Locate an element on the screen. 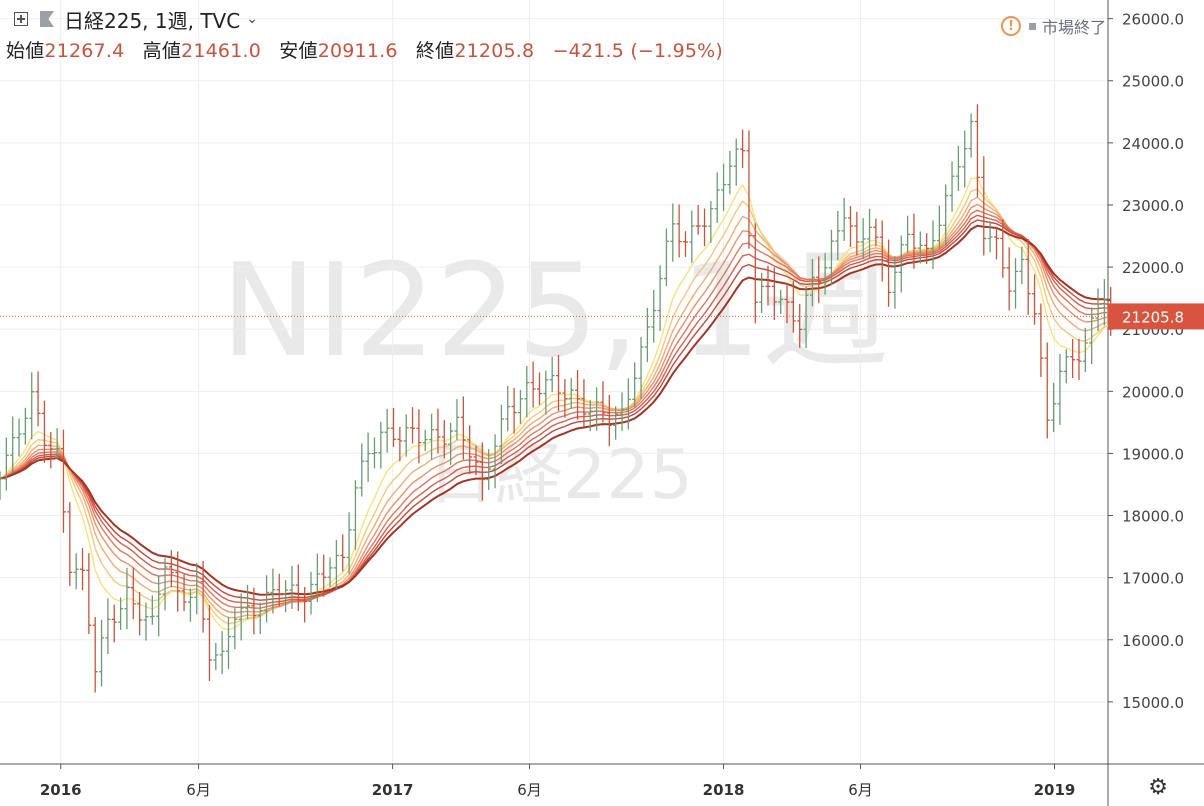 This screenshot has width=1204, height=806. y-axis-tick-label: 26000.0 is located at coordinates (1153, 20).